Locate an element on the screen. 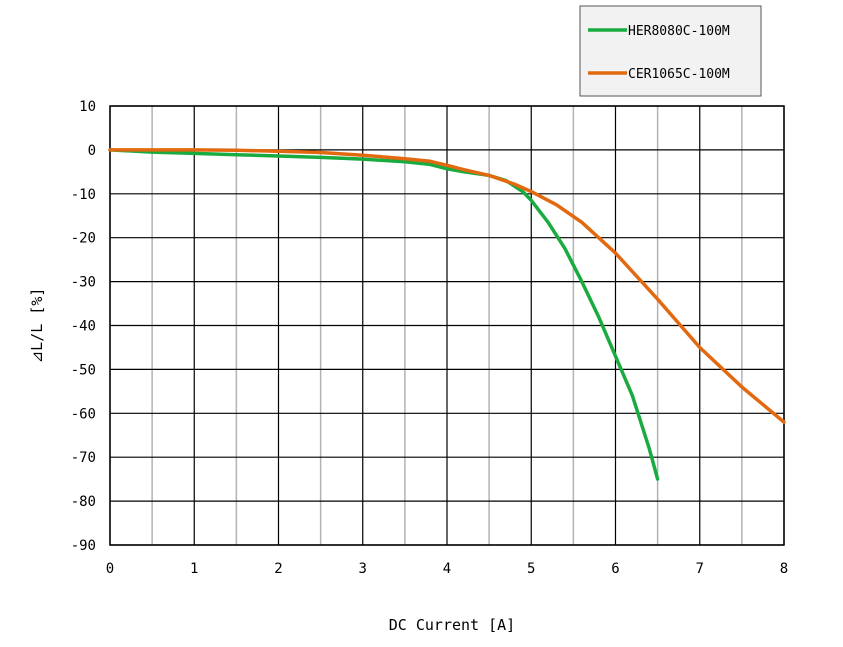 This screenshot has width=843, height=647. y-tick-label: -50 is located at coordinates (83, 370).